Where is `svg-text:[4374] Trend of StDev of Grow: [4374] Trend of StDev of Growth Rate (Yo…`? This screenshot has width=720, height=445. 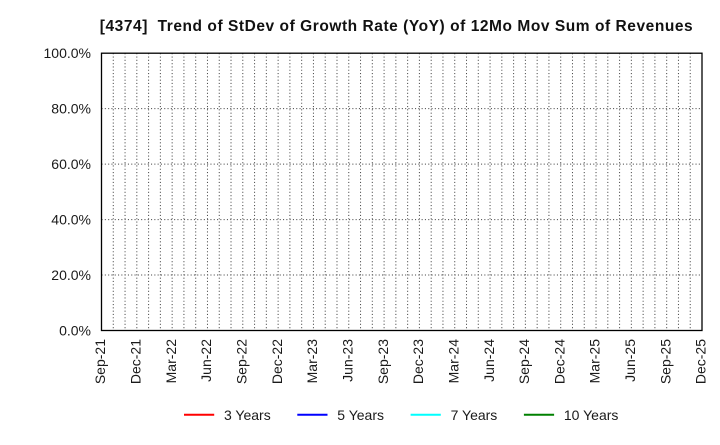 svg-text:[4374] Trend of StDev of Grow: [4374] Trend of StDev of Growth Rate (Yo… is located at coordinates (396, 26).